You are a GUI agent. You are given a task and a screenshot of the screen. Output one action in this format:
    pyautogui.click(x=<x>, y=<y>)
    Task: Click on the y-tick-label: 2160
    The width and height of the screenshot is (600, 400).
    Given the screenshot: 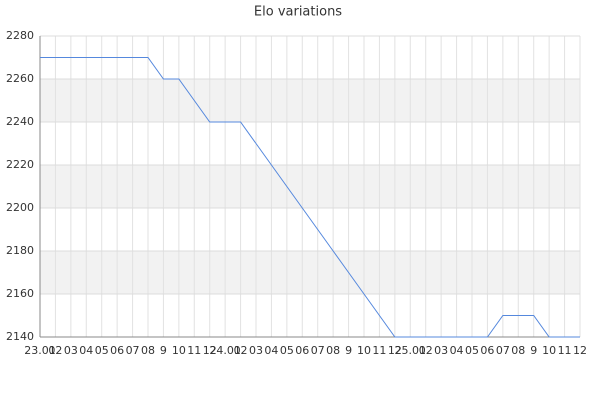 What is the action you would take?
    pyautogui.click(x=20, y=293)
    